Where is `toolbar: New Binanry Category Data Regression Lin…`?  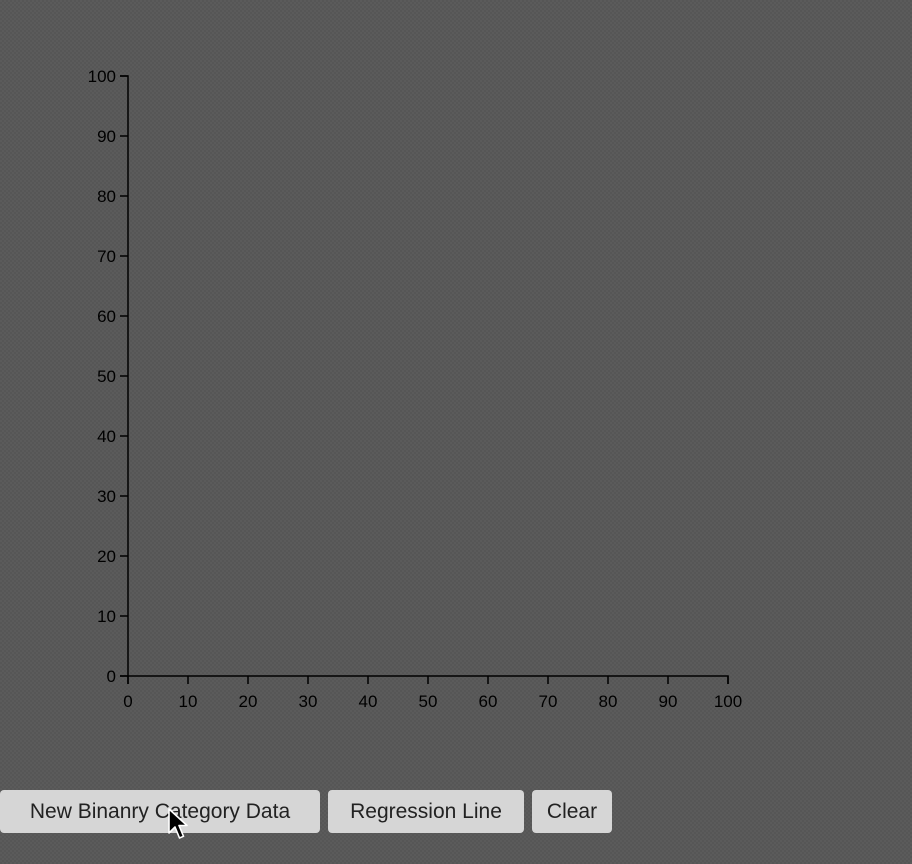 toolbar: New Binanry Category Data Regression Lin… is located at coordinates (306, 811).